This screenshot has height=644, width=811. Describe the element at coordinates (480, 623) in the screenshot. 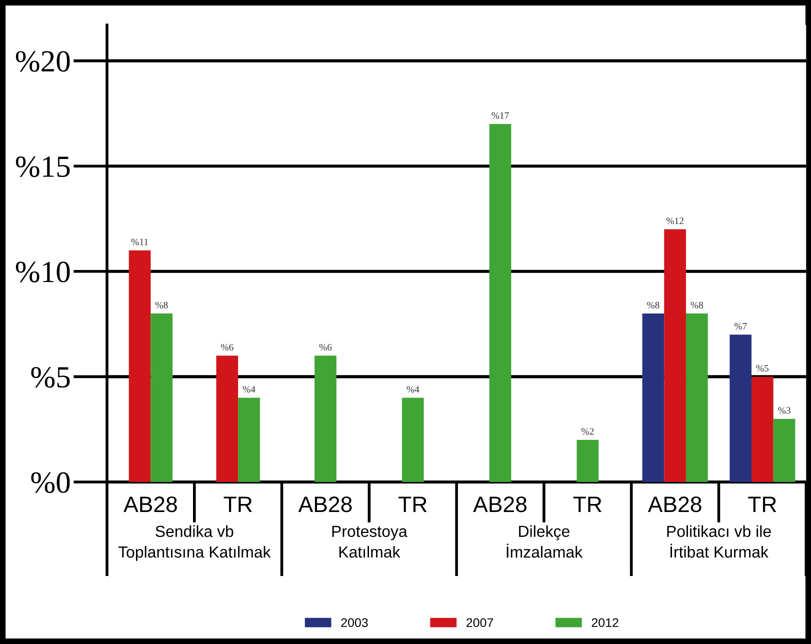

I see `legend-label: 2007` at that location.